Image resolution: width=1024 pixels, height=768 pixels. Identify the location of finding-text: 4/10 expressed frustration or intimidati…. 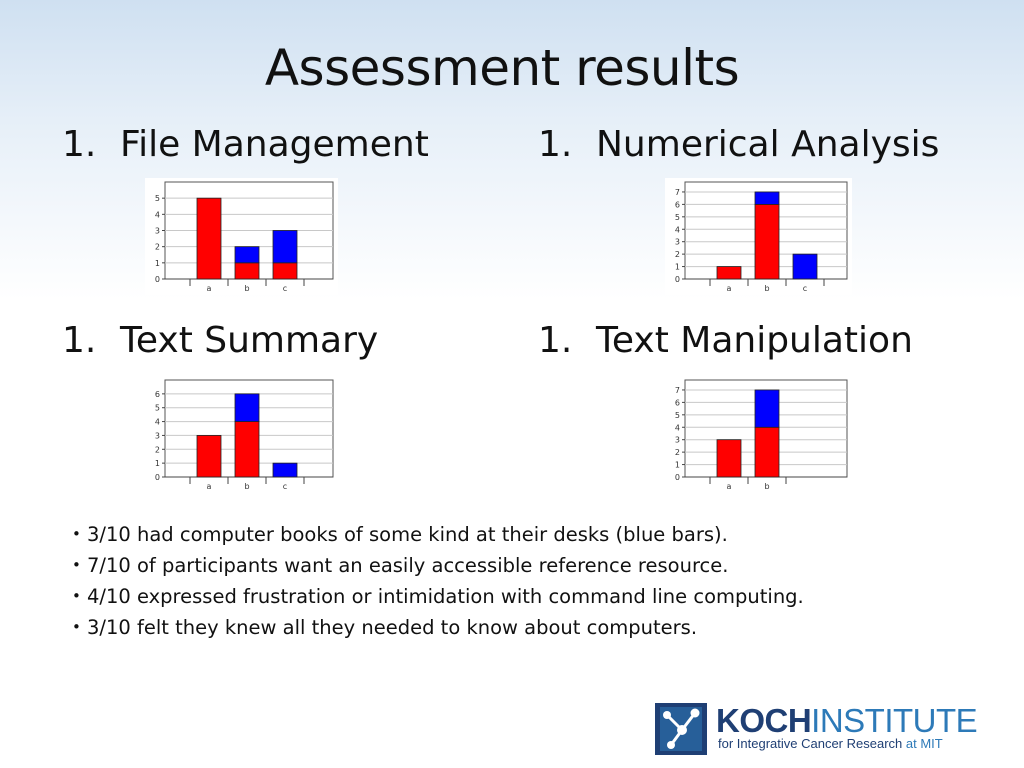
(445, 596).